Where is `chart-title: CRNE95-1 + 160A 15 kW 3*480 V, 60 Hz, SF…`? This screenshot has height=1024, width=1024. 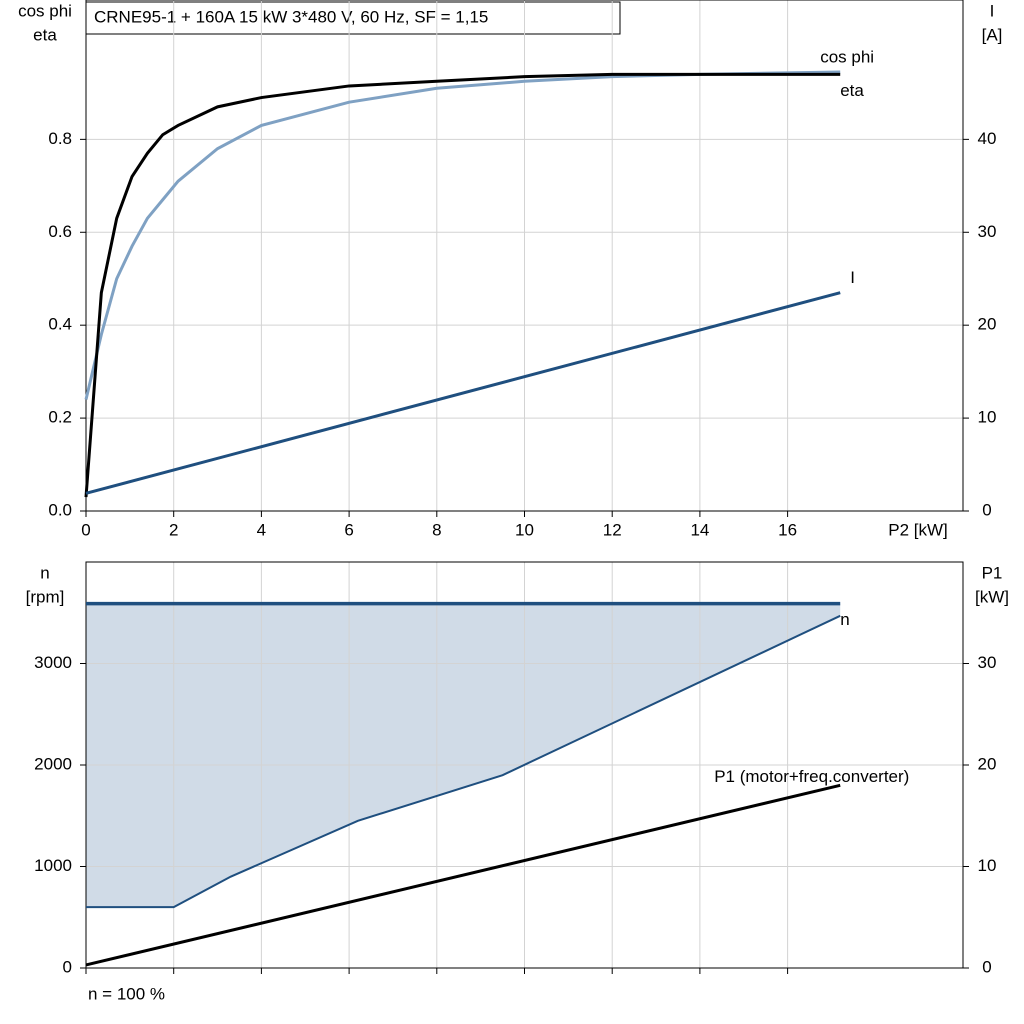
chart-title: CRNE95-1 + 160A 15 kW 3*480 V, 60 Hz, SF… is located at coordinates (291, 16).